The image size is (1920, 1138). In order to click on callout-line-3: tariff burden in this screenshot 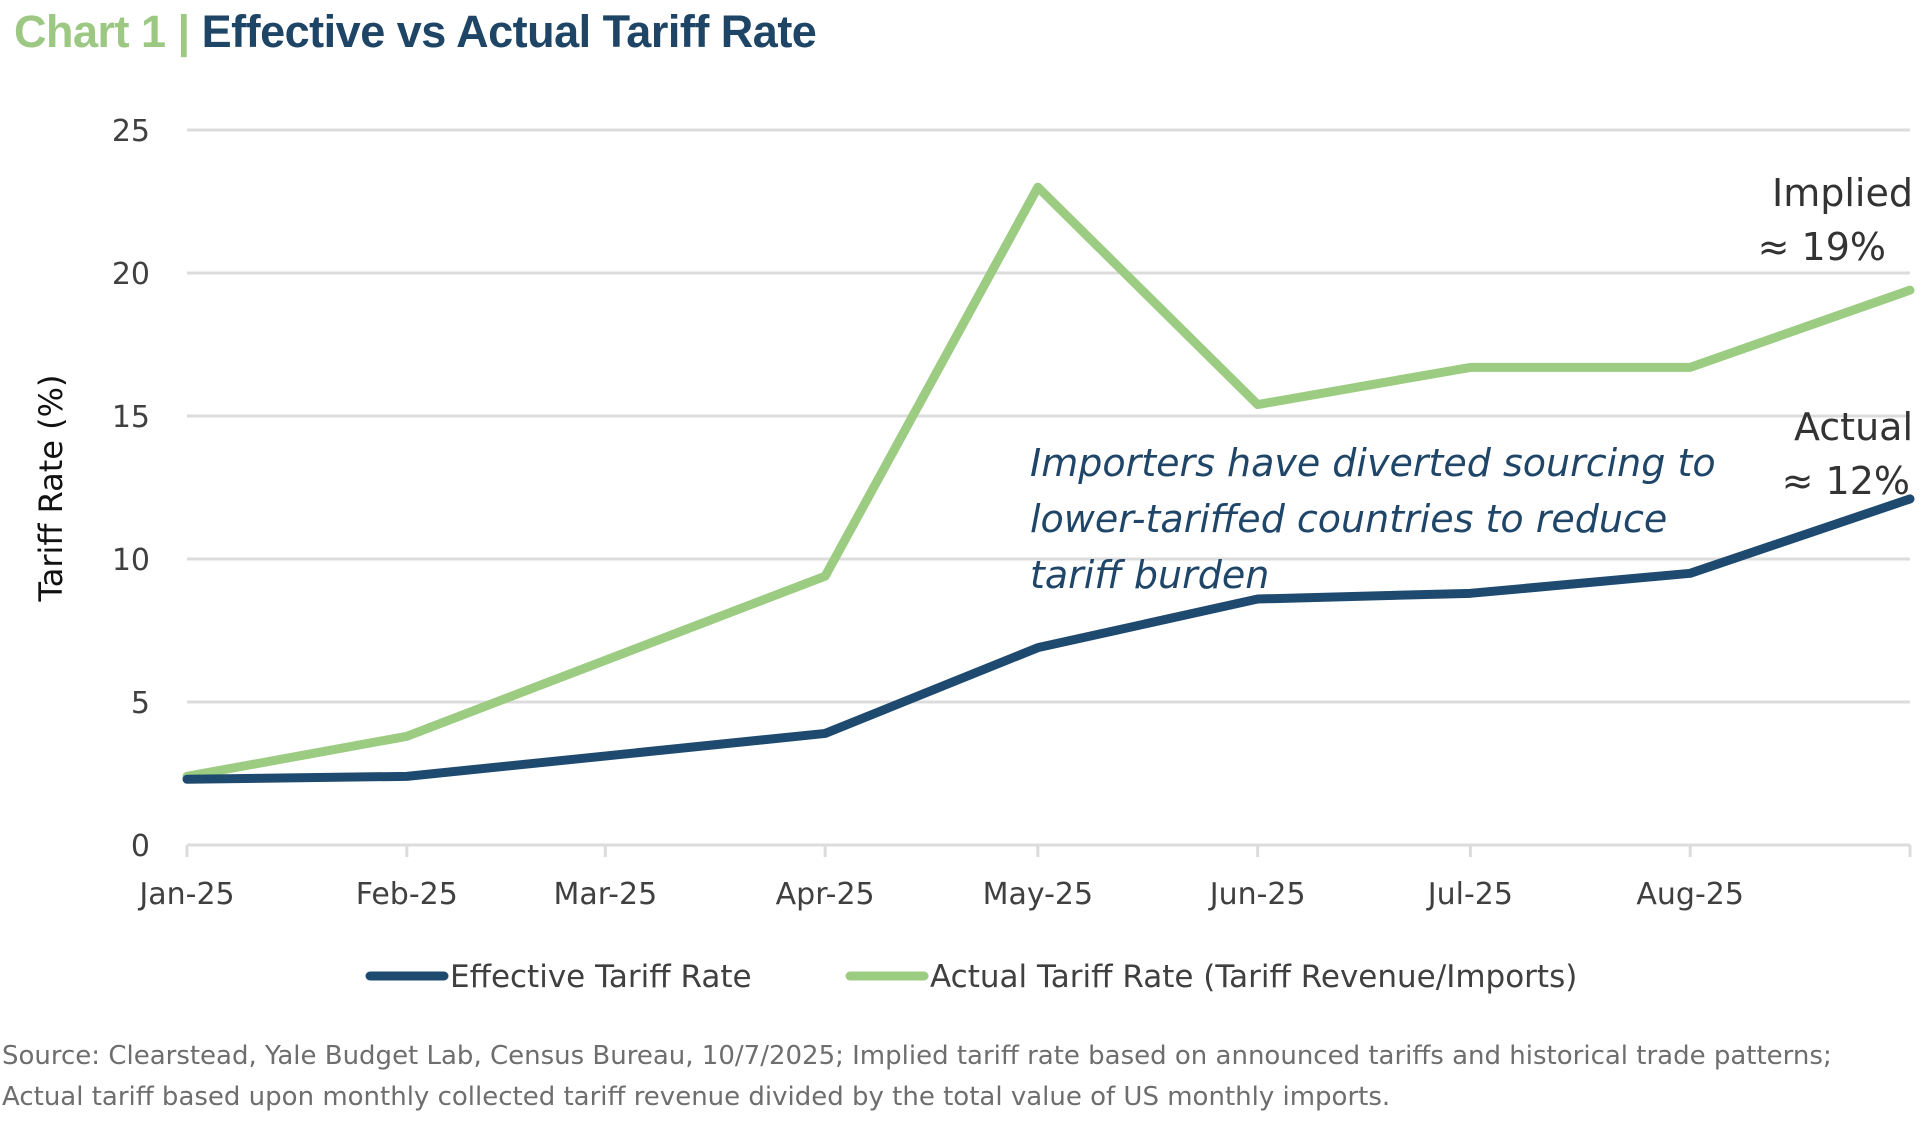, I will do `click(1149, 575)`.